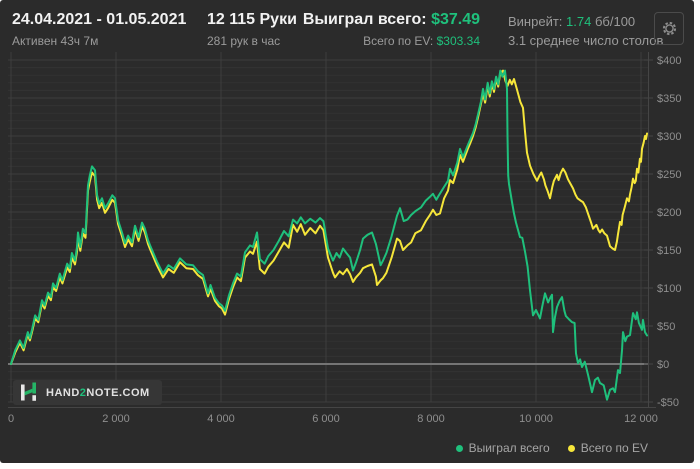  What do you see at coordinates (99, 29) in the screenshot?
I see `date-range-block: 24.04.2021 - 01.05.2021 Активен 43ч 7м` at bounding box center [99, 29].